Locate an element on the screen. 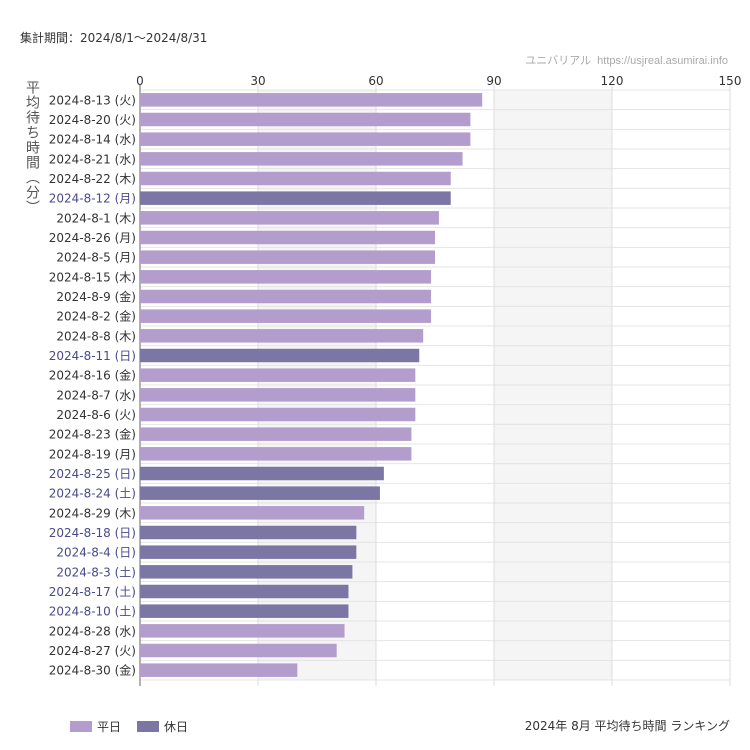 Image resolution: width=750 pixels, height=750 pixels. y-tick-label: 2024-8-27 (火) is located at coordinates (92, 651).